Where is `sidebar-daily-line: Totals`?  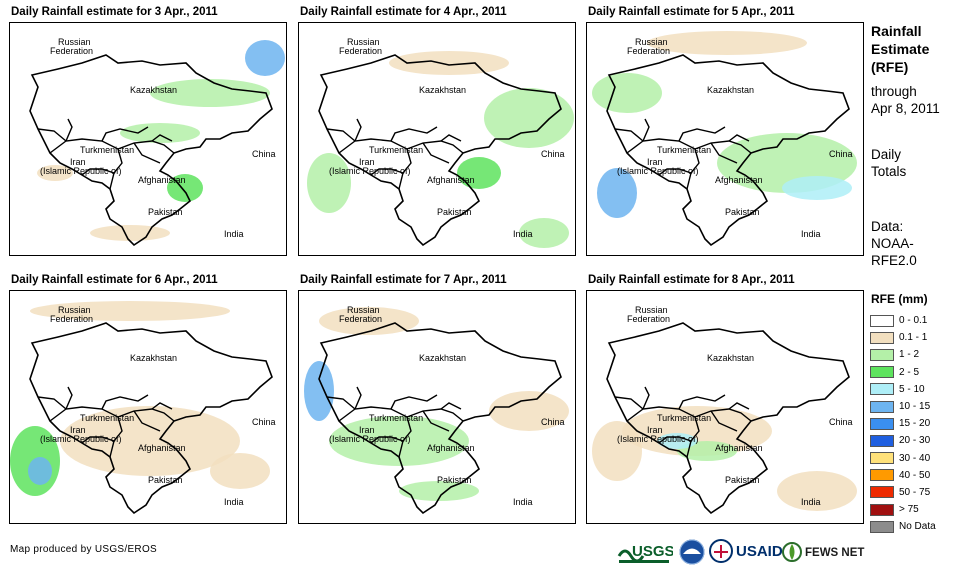 sidebar-daily-line: Totals is located at coordinates (889, 171).